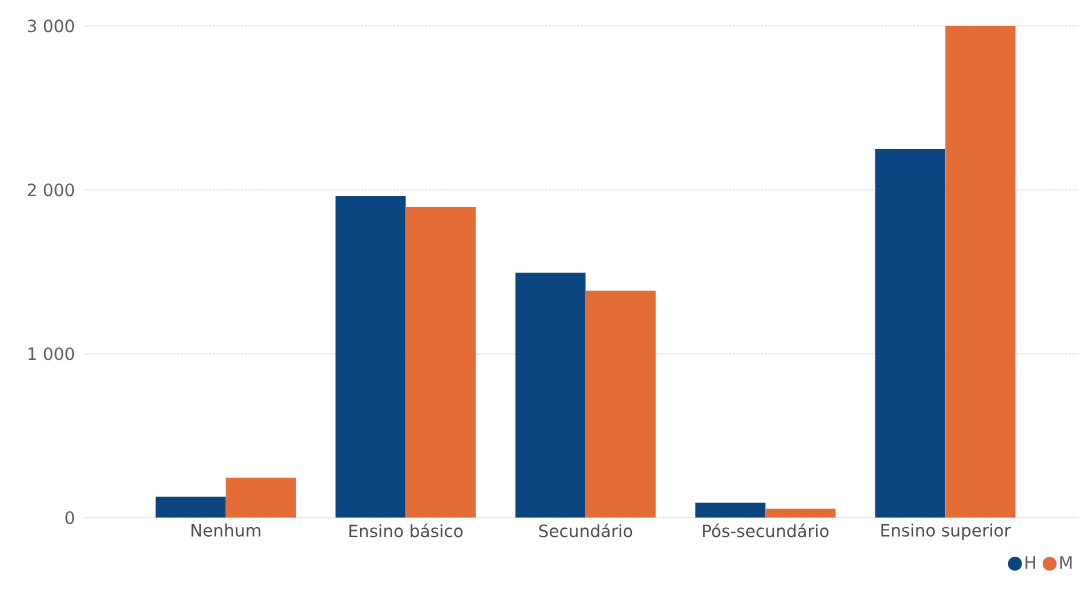 The image size is (1079, 603). What do you see at coordinates (1066, 562) in the screenshot?
I see `legend-label: M` at bounding box center [1066, 562].